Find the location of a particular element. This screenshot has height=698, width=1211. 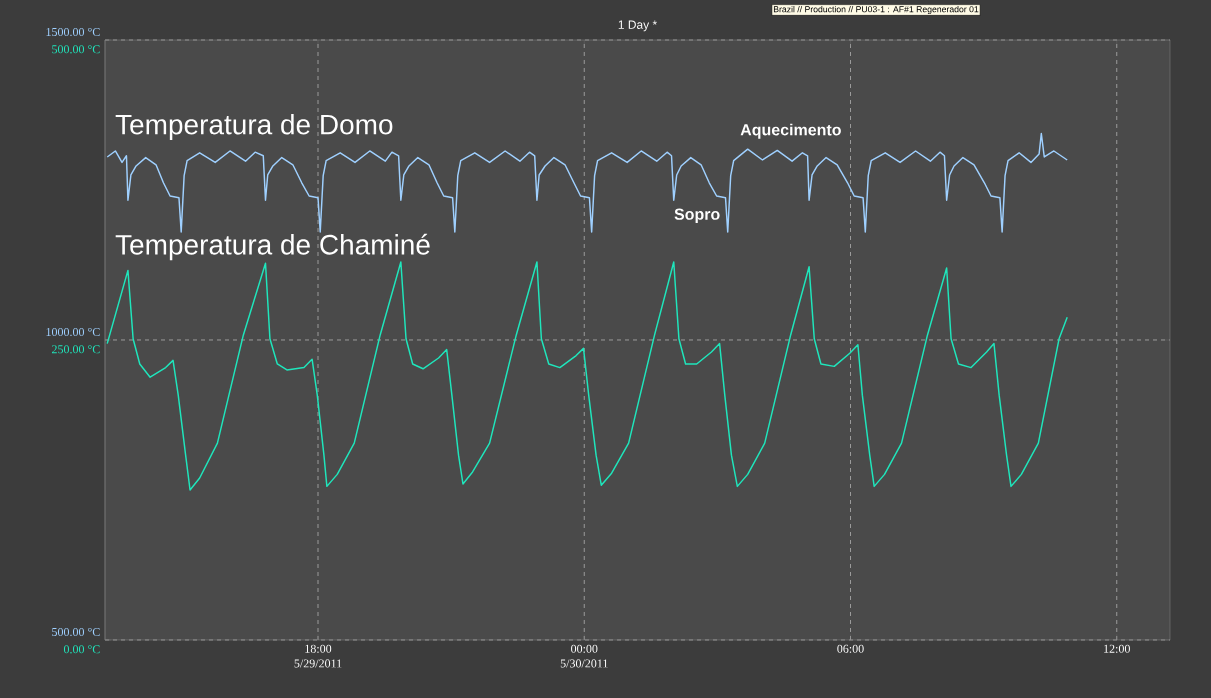

y2-tick-label: 0.00 °C is located at coordinates (81, 649).